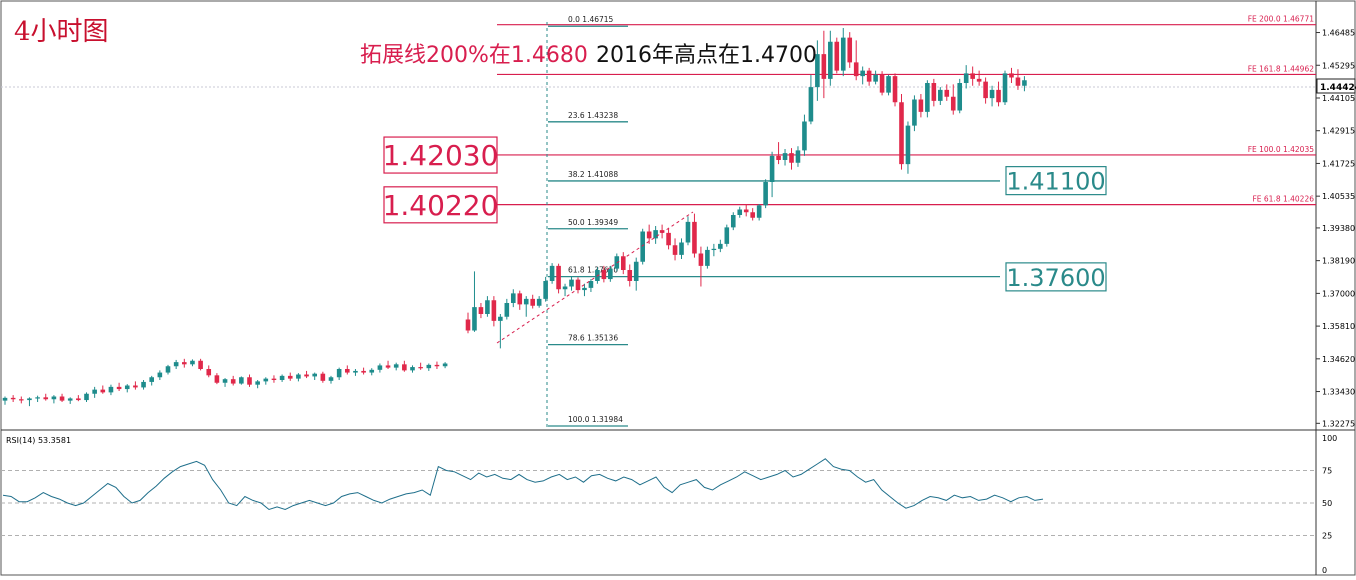 The image size is (1356, 580). What do you see at coordinates (1338, 359) in the screenshot?
I see `price-tick-label: 1.34620` at bounding box center [1338, 359].